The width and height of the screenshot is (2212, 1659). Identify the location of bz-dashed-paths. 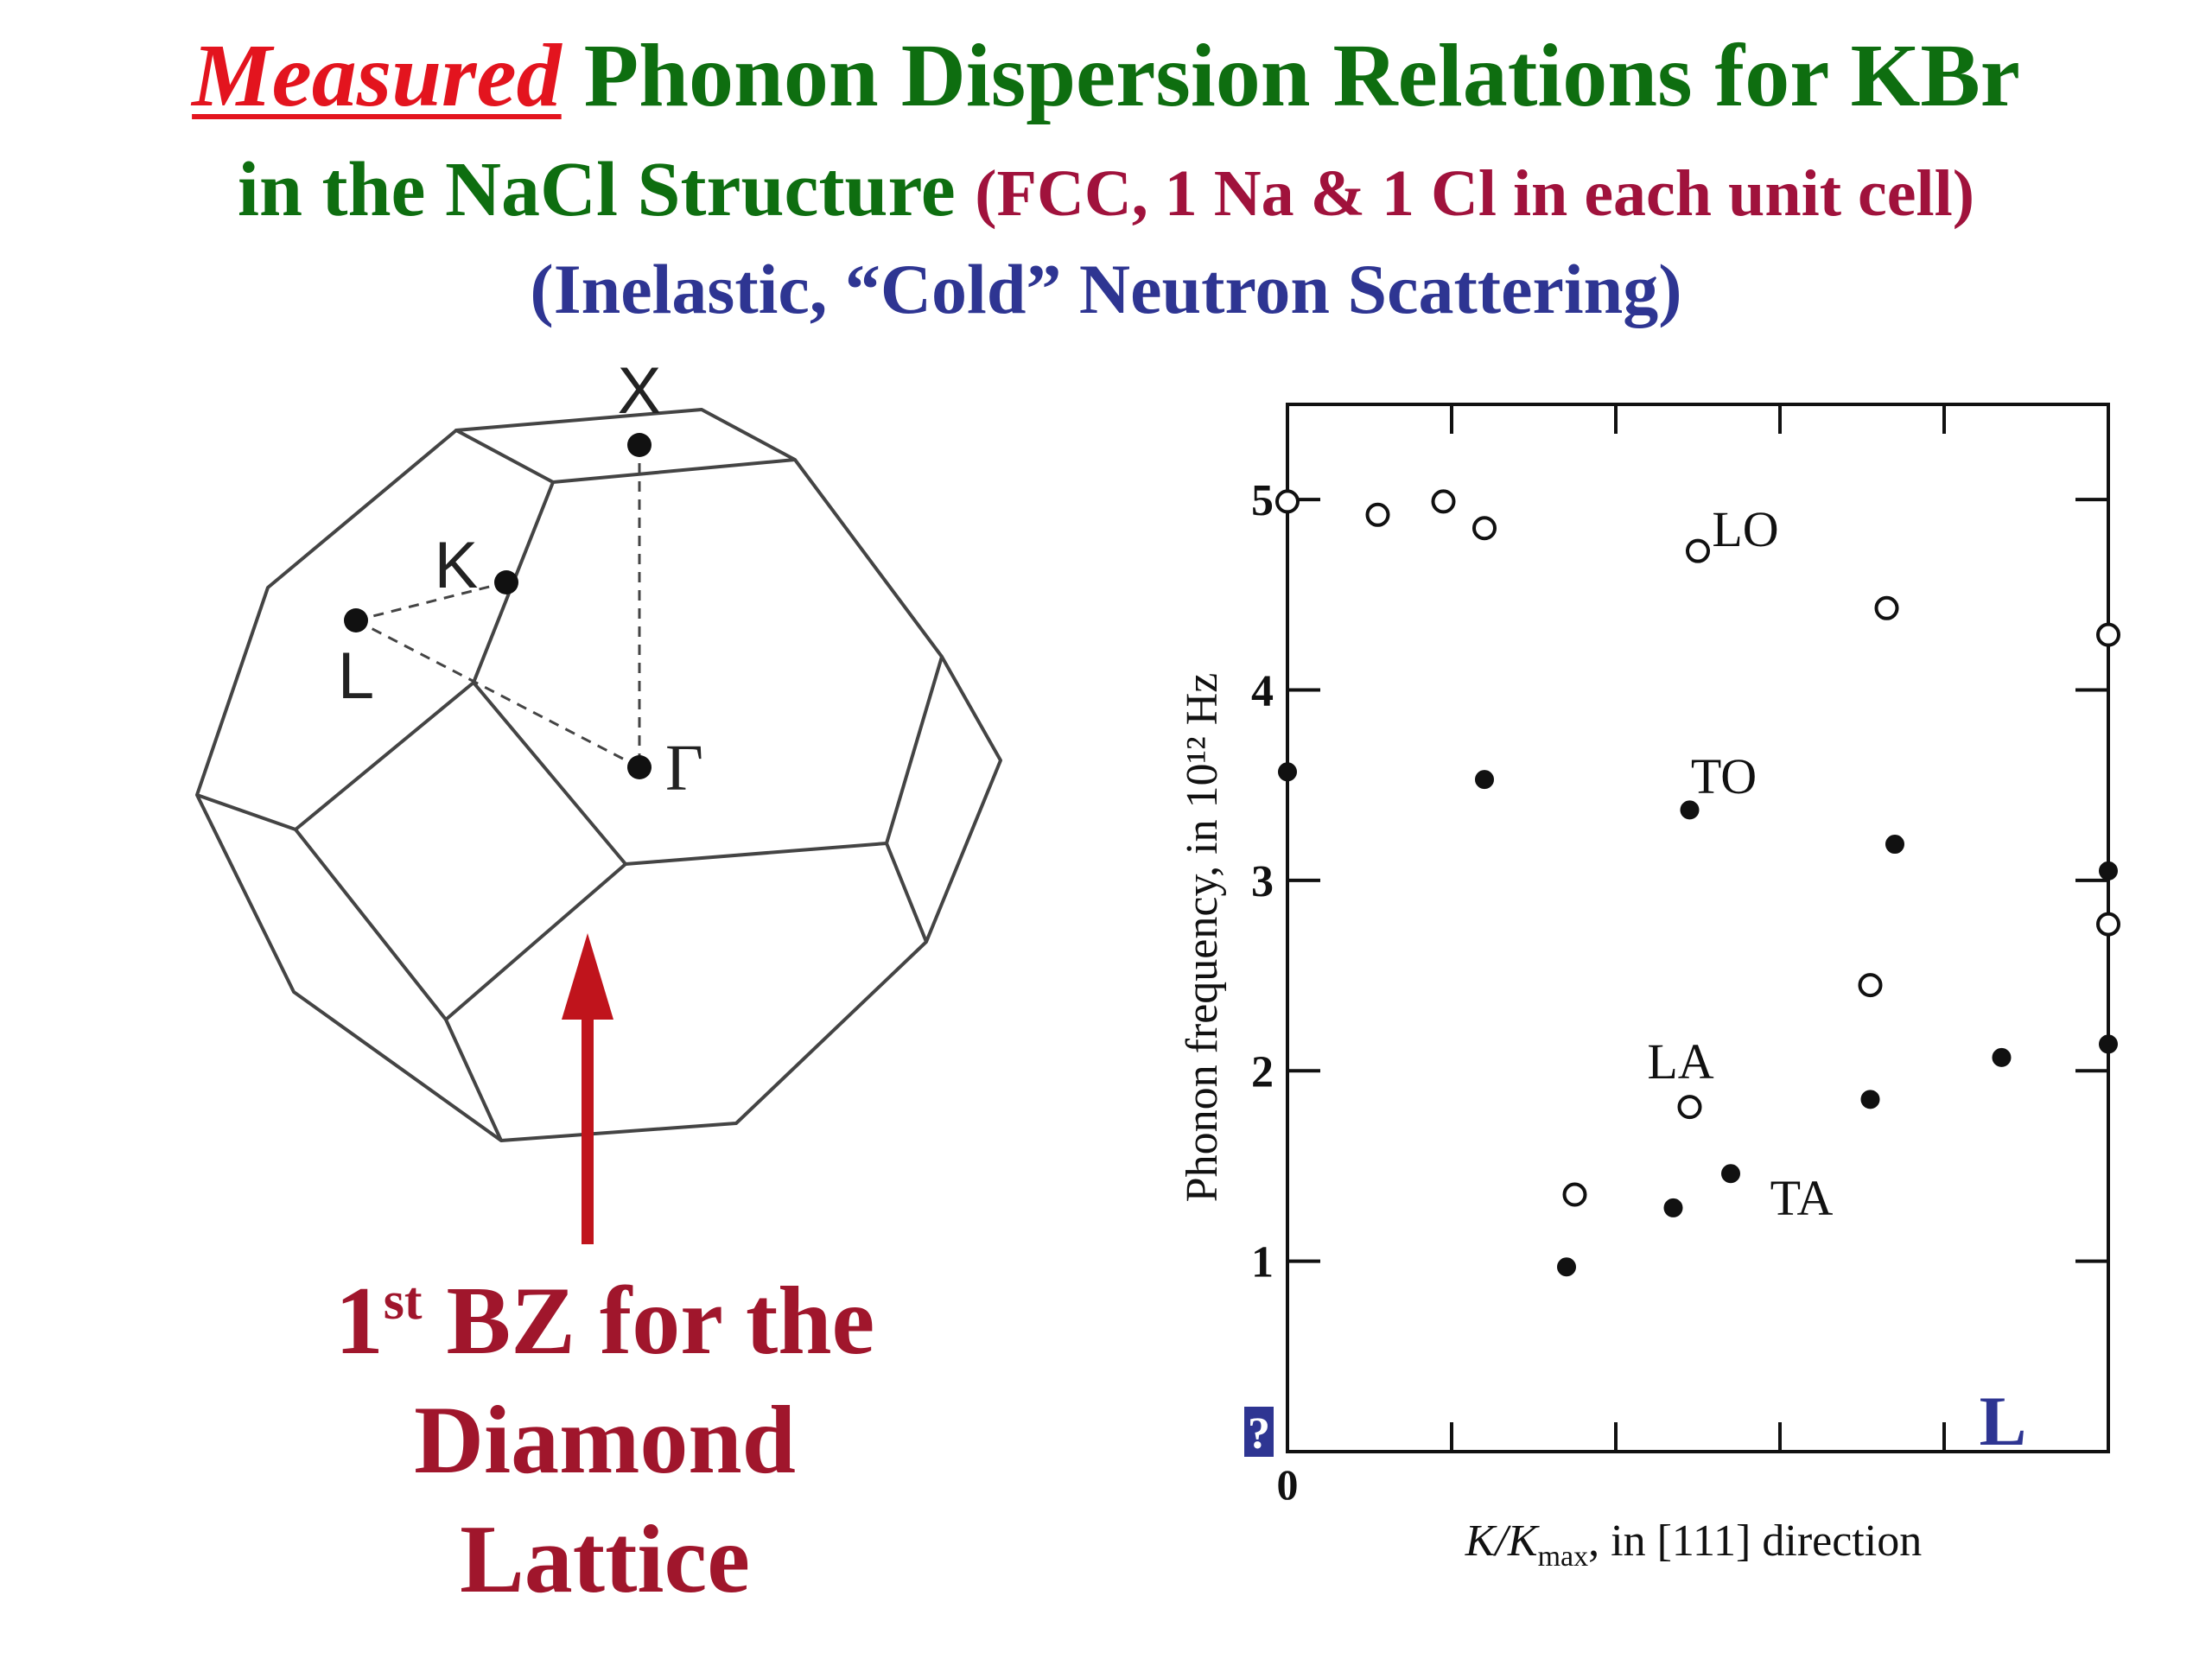
(498, 607).